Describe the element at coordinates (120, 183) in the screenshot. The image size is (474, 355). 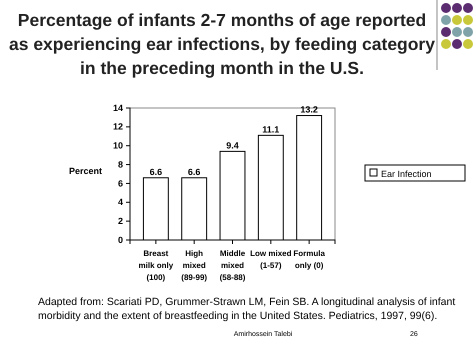
I see `y-tick-label: 6` at that location.